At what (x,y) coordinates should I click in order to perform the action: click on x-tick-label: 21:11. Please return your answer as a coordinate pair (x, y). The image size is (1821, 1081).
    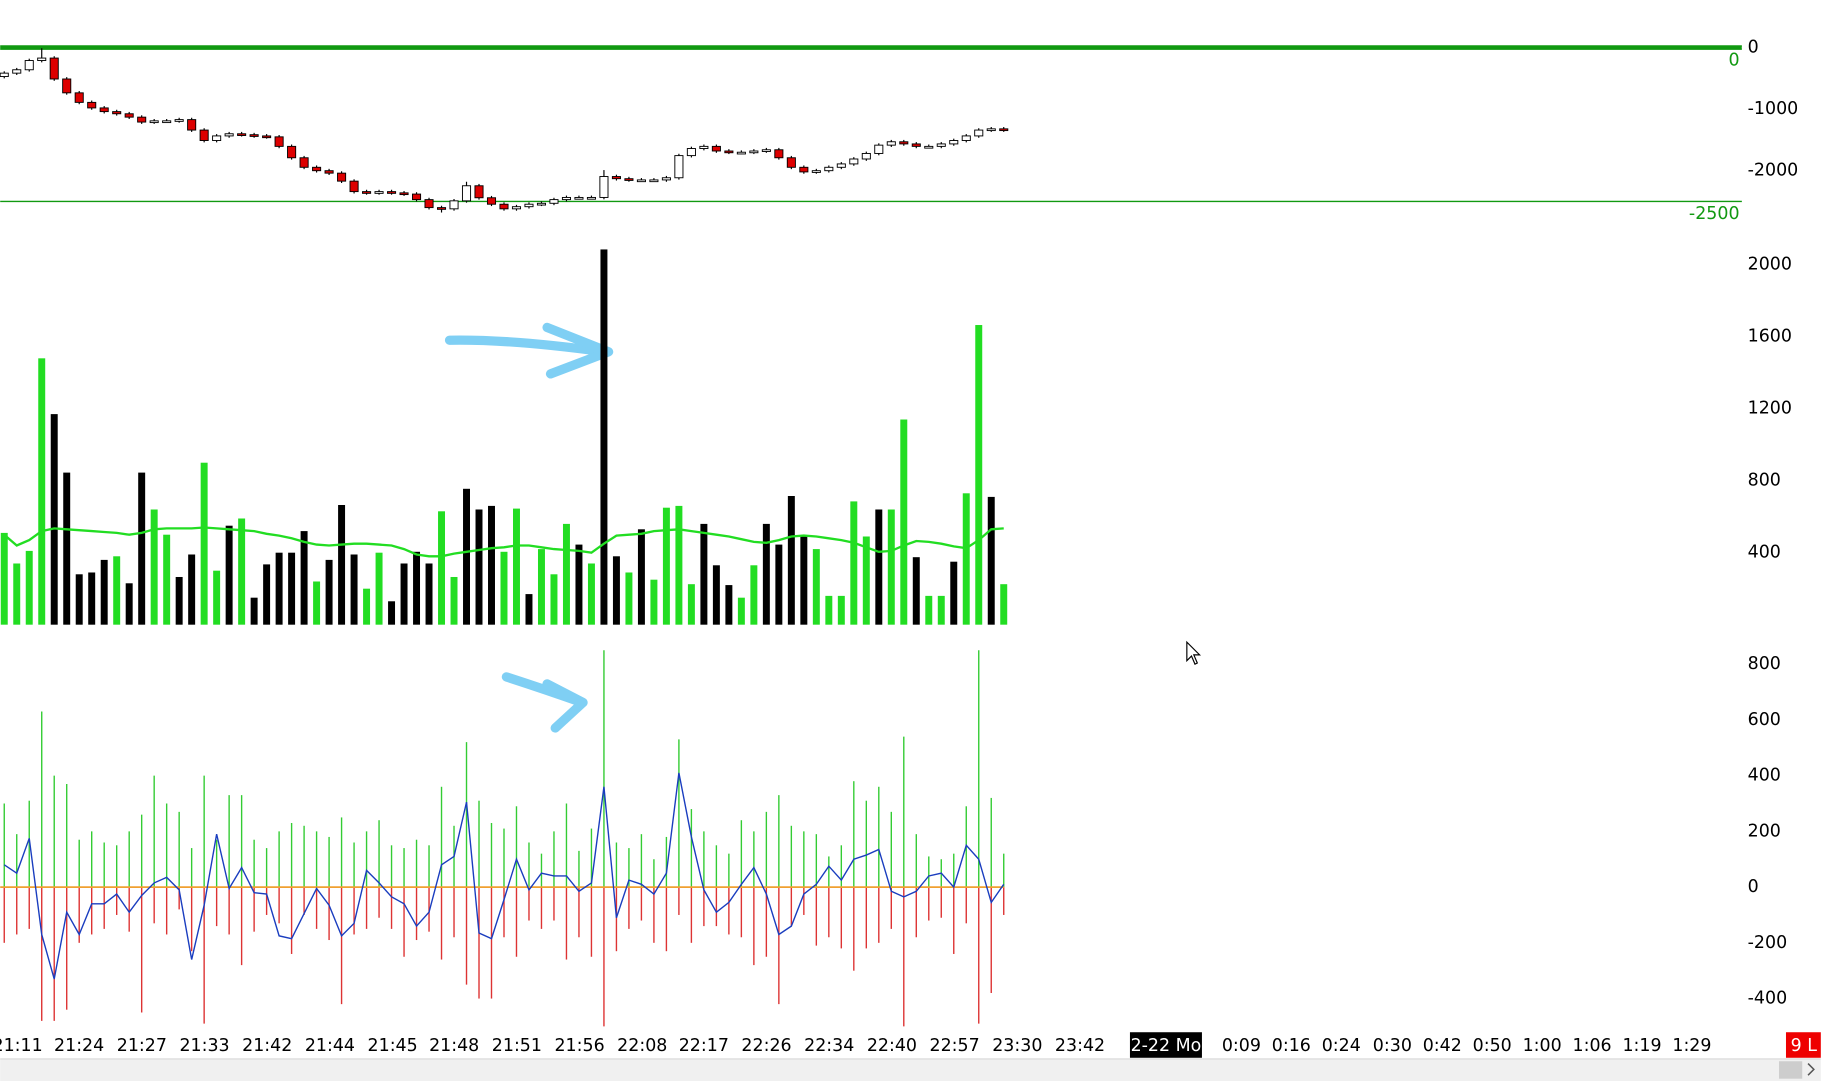
    Looking at the image, I should click on (21, 1046).